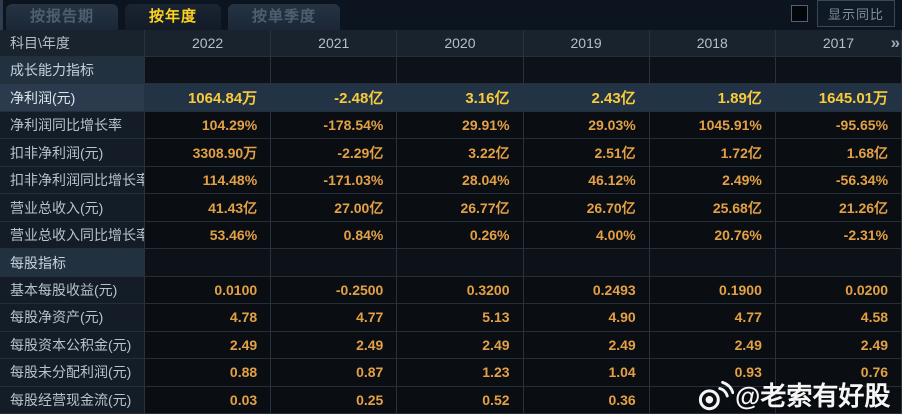 The image size is (902, 414). What do you see at coordinates (838, 373) in the screenshot?
I see `cell-value: 0.76` at bounding box center [838, 373].